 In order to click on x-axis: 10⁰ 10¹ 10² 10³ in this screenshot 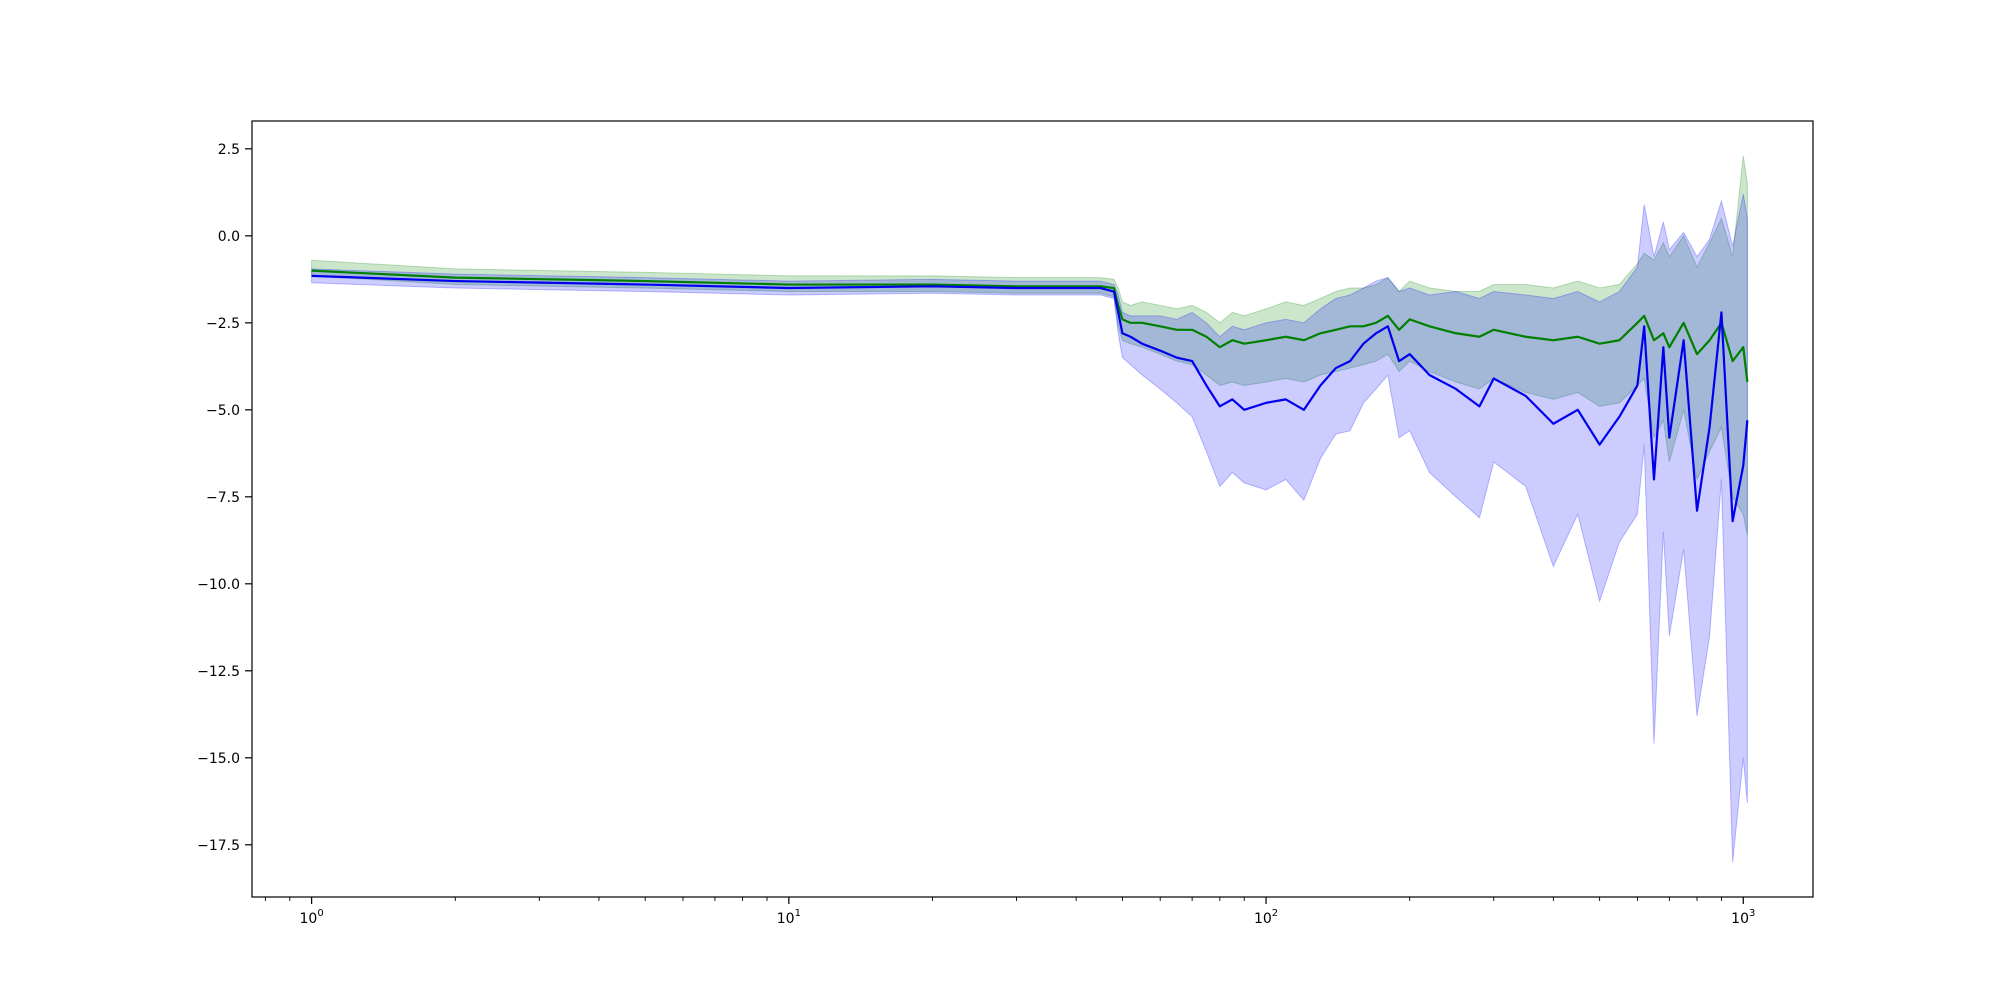, I will do `click(1009, 912)`.